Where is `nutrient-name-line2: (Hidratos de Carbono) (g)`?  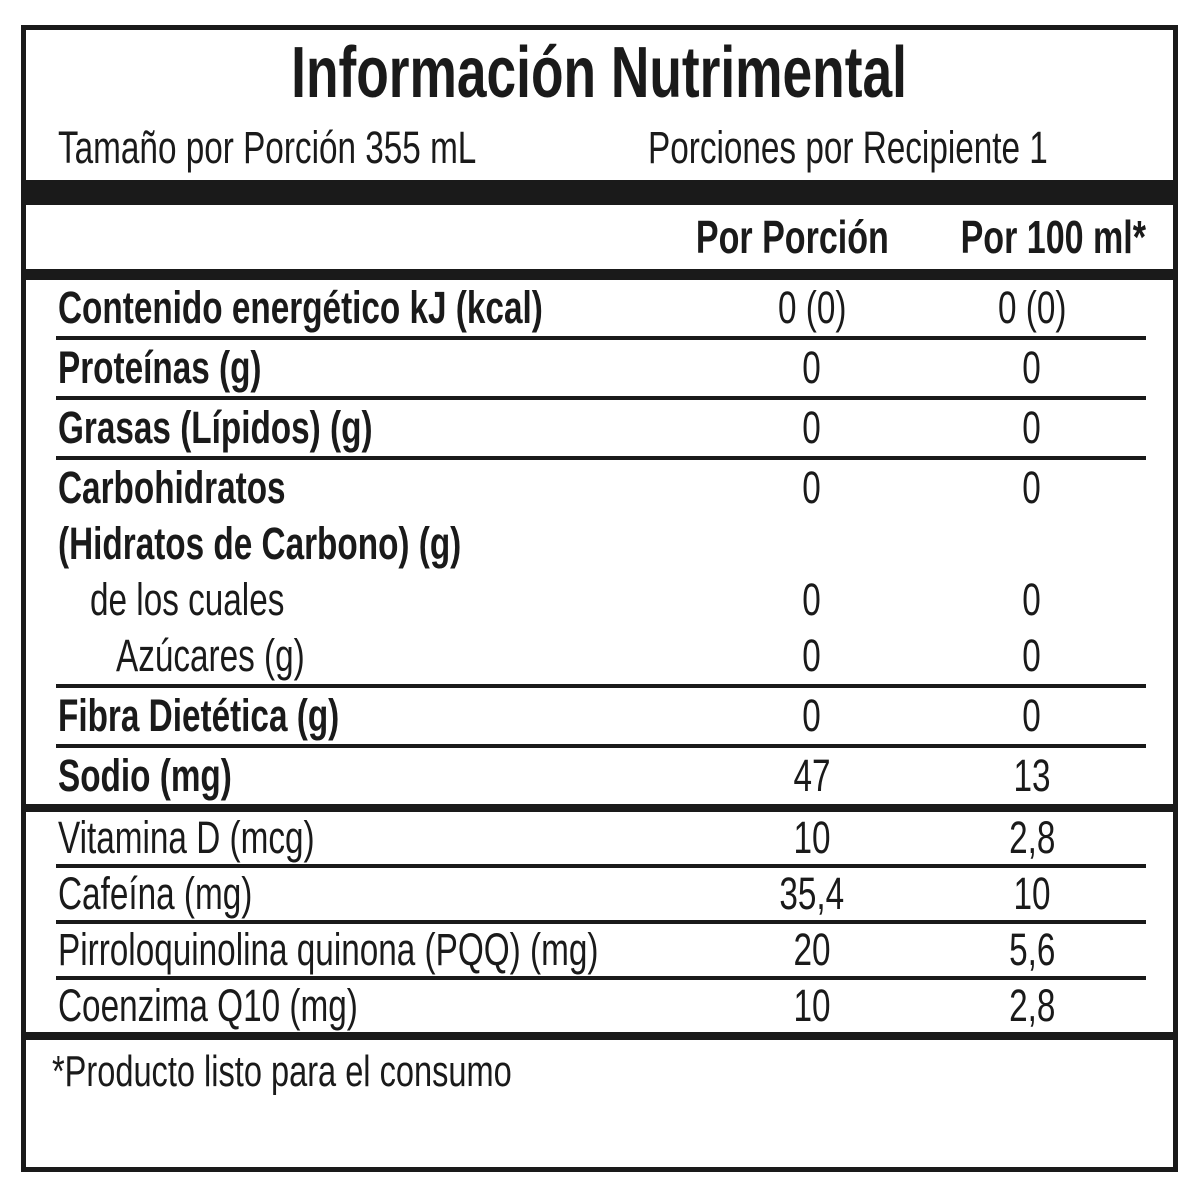
nutrient-name-line2: (Hidratos de Carbono) (g) is located at coordinates (260, 543).